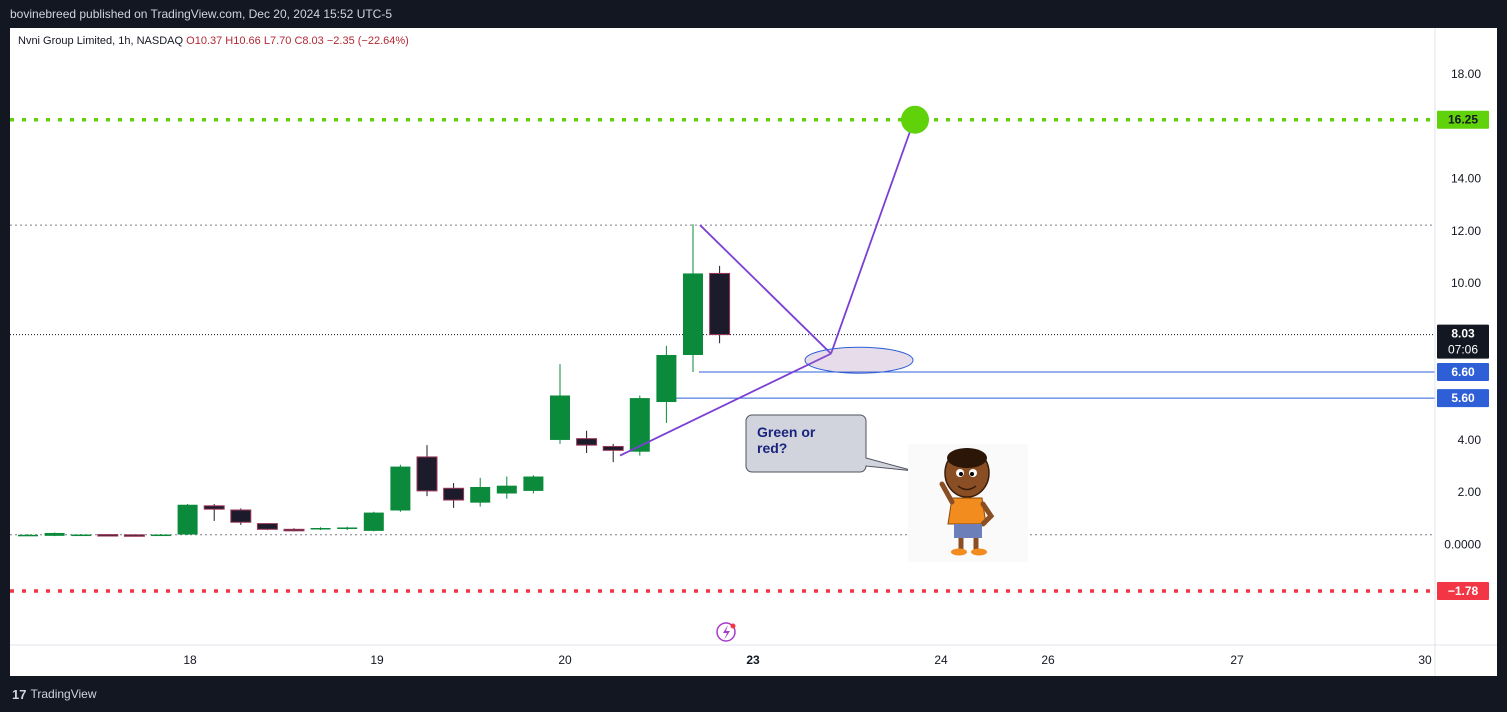 The width and height of the screenshot is (1507, 712). What do you see at coordinates (753, 660) in the screenshot?
I see `x-tick-label: 23` at bounding box center [753, 660].